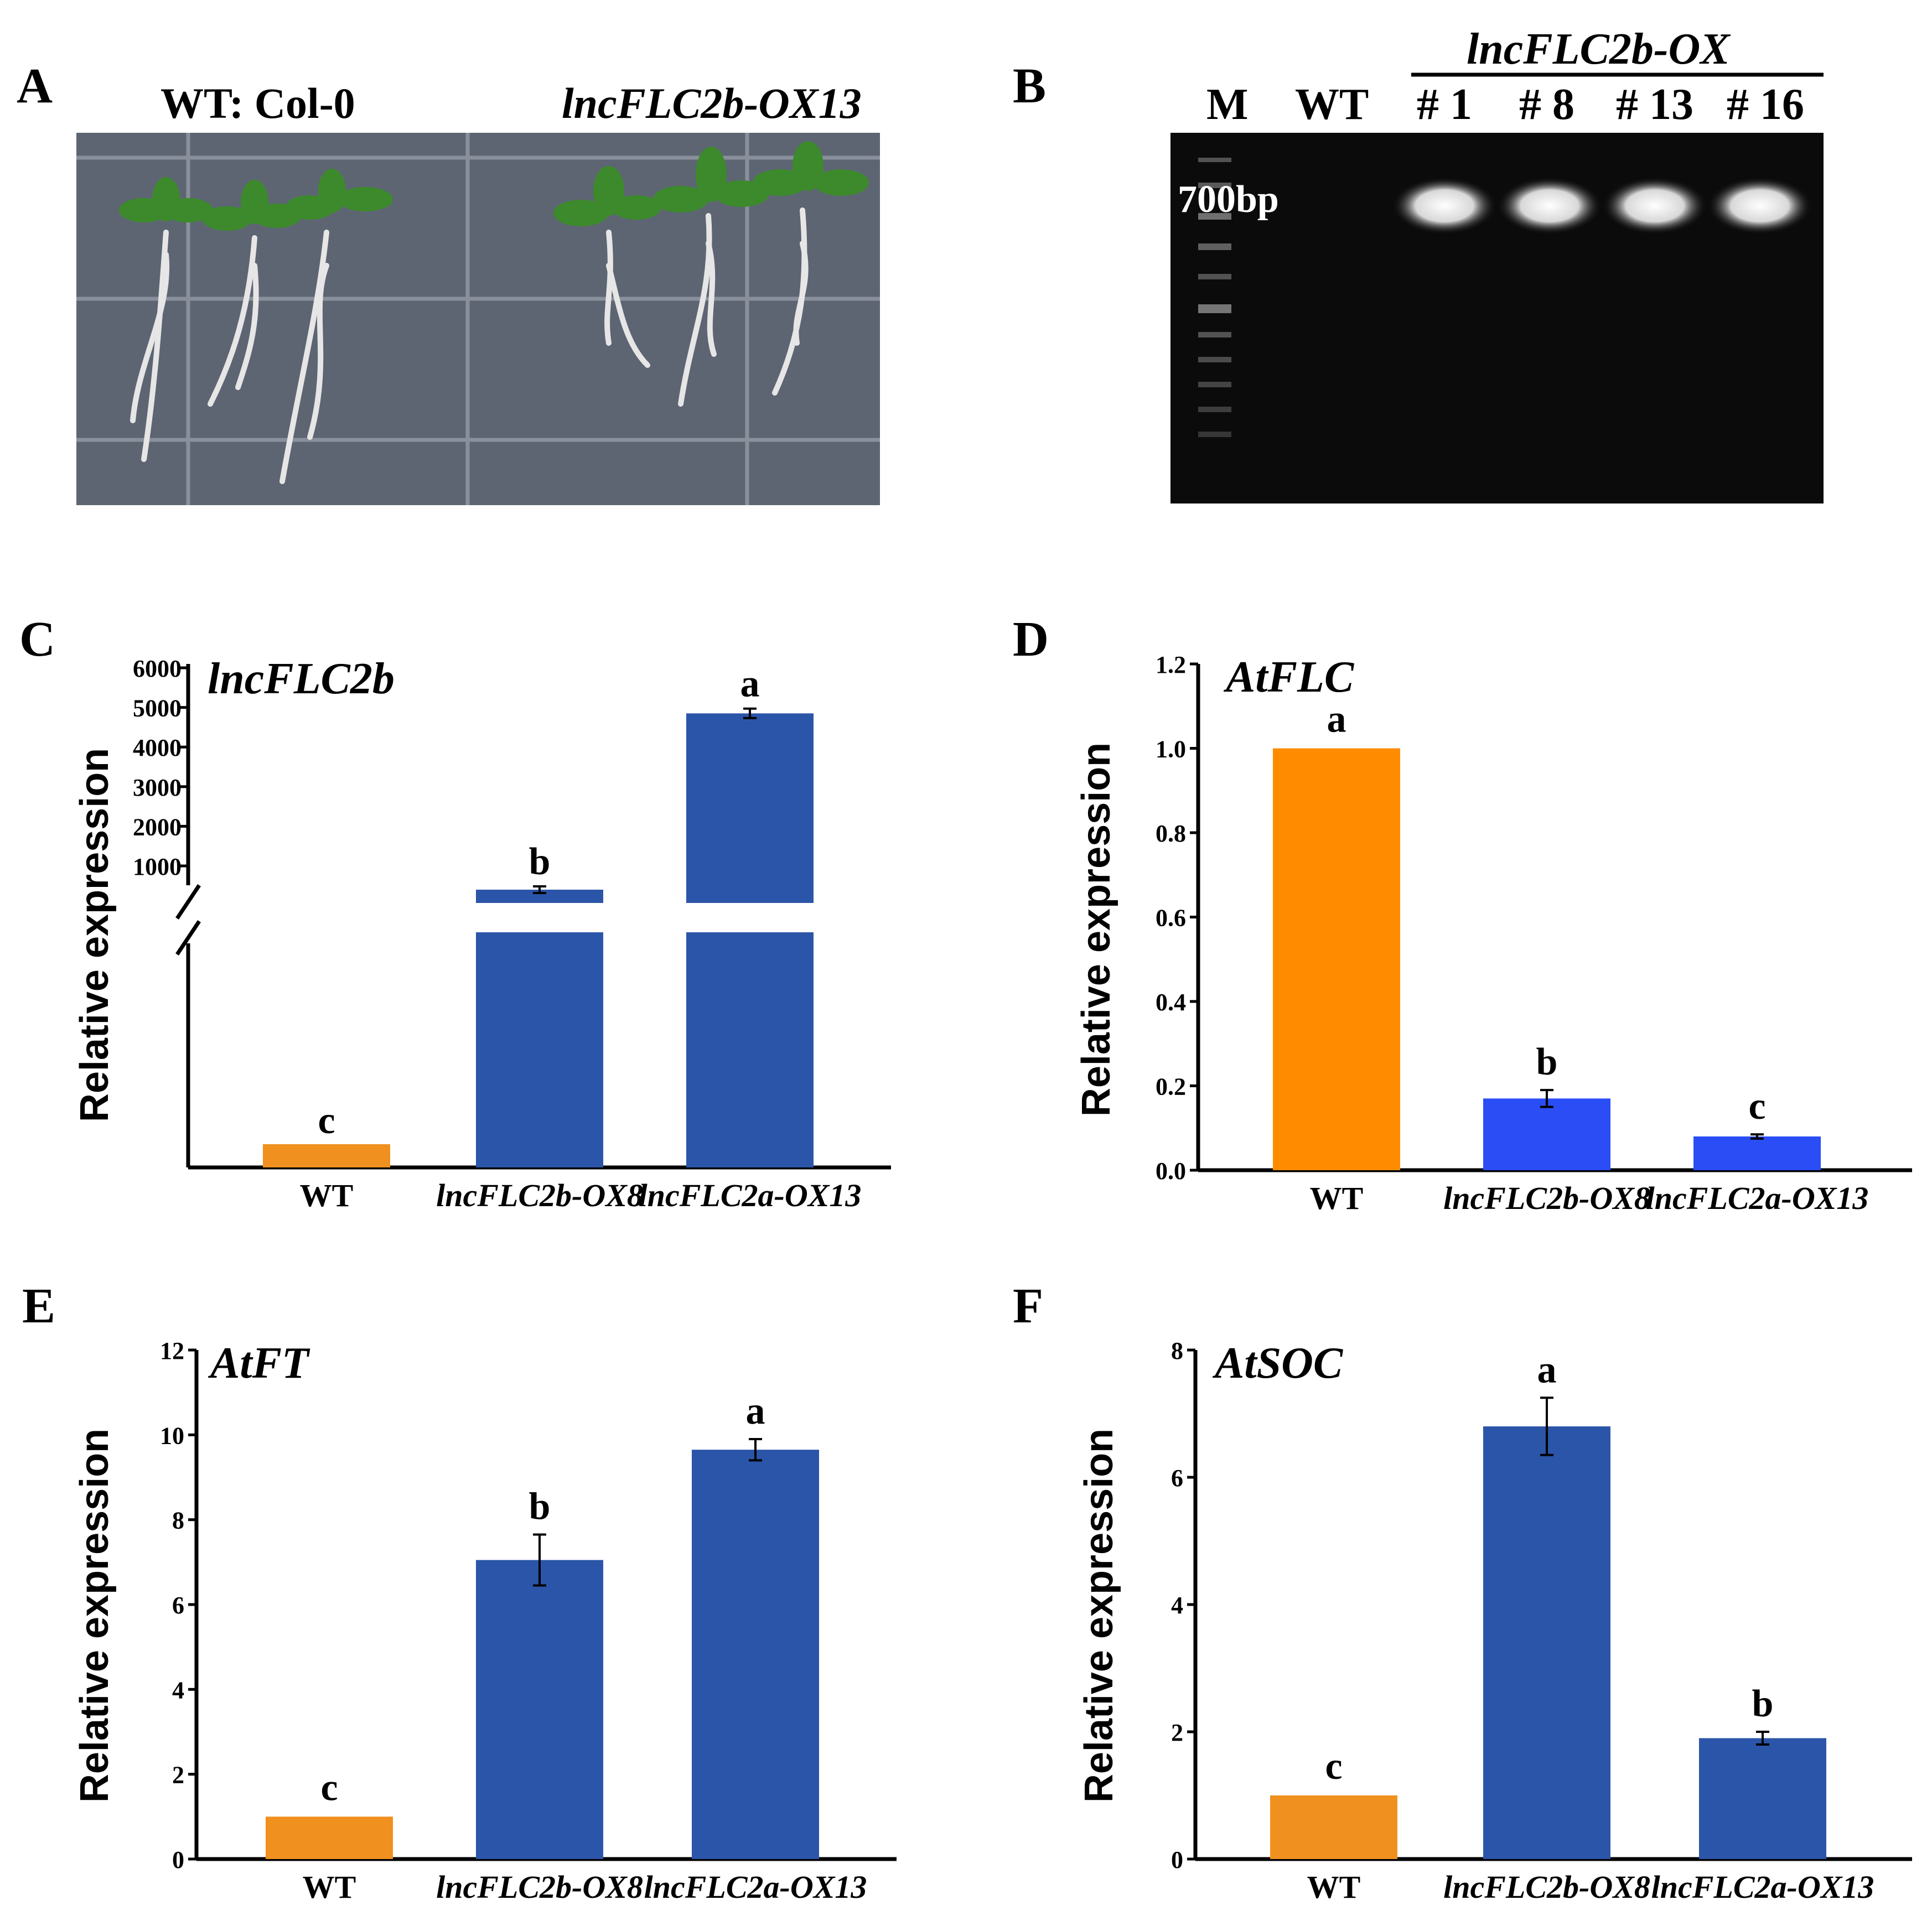 The height and width of the screenshot is (1926, 1932). I want to click on panel-label-f: F, so click(1028, 1306).